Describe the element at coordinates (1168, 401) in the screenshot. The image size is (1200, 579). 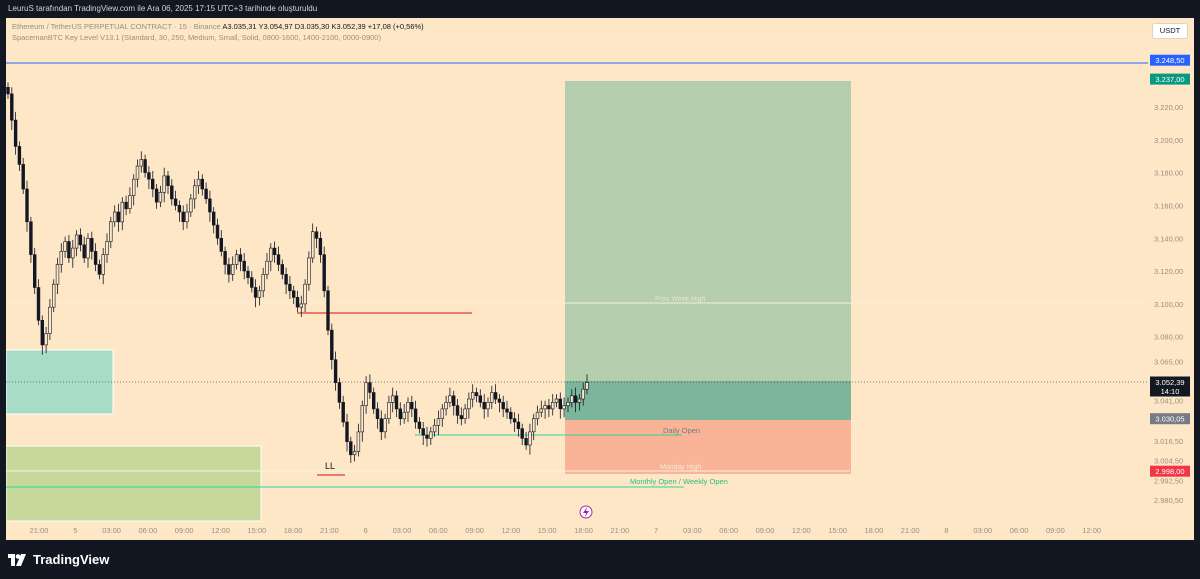
I see `y-tick-label: 3.041,00` at that location.